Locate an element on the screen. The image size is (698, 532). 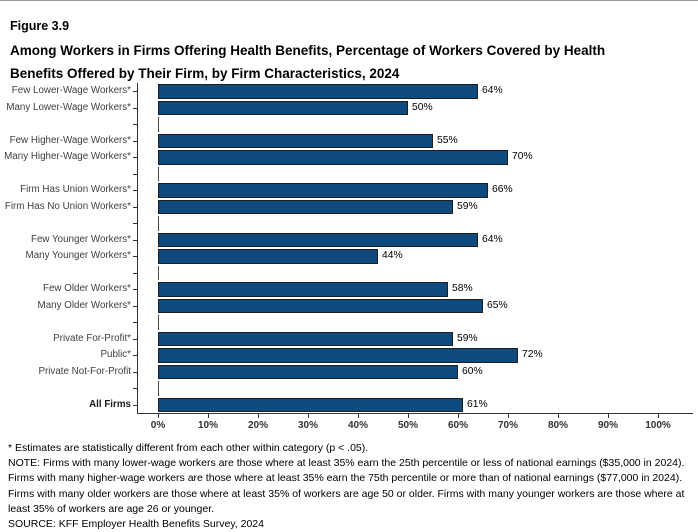
bar-row: Few Lower-Wage Workers* 64% is located at coordinates (349, 91).